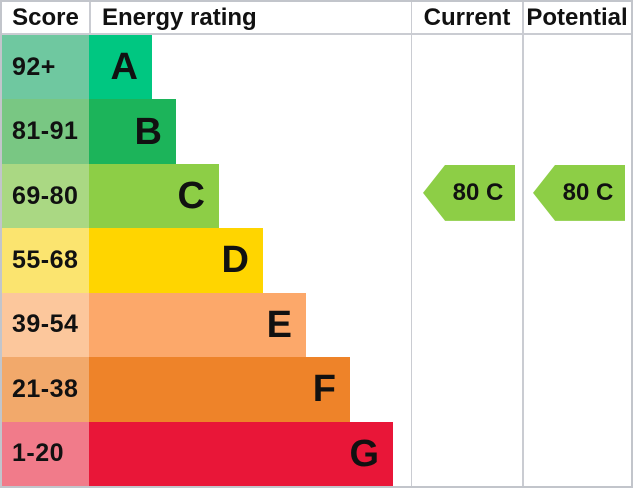  Describe the element at coordinates (124, 67) in the screenshot. I see `band-letter: A` at that location.